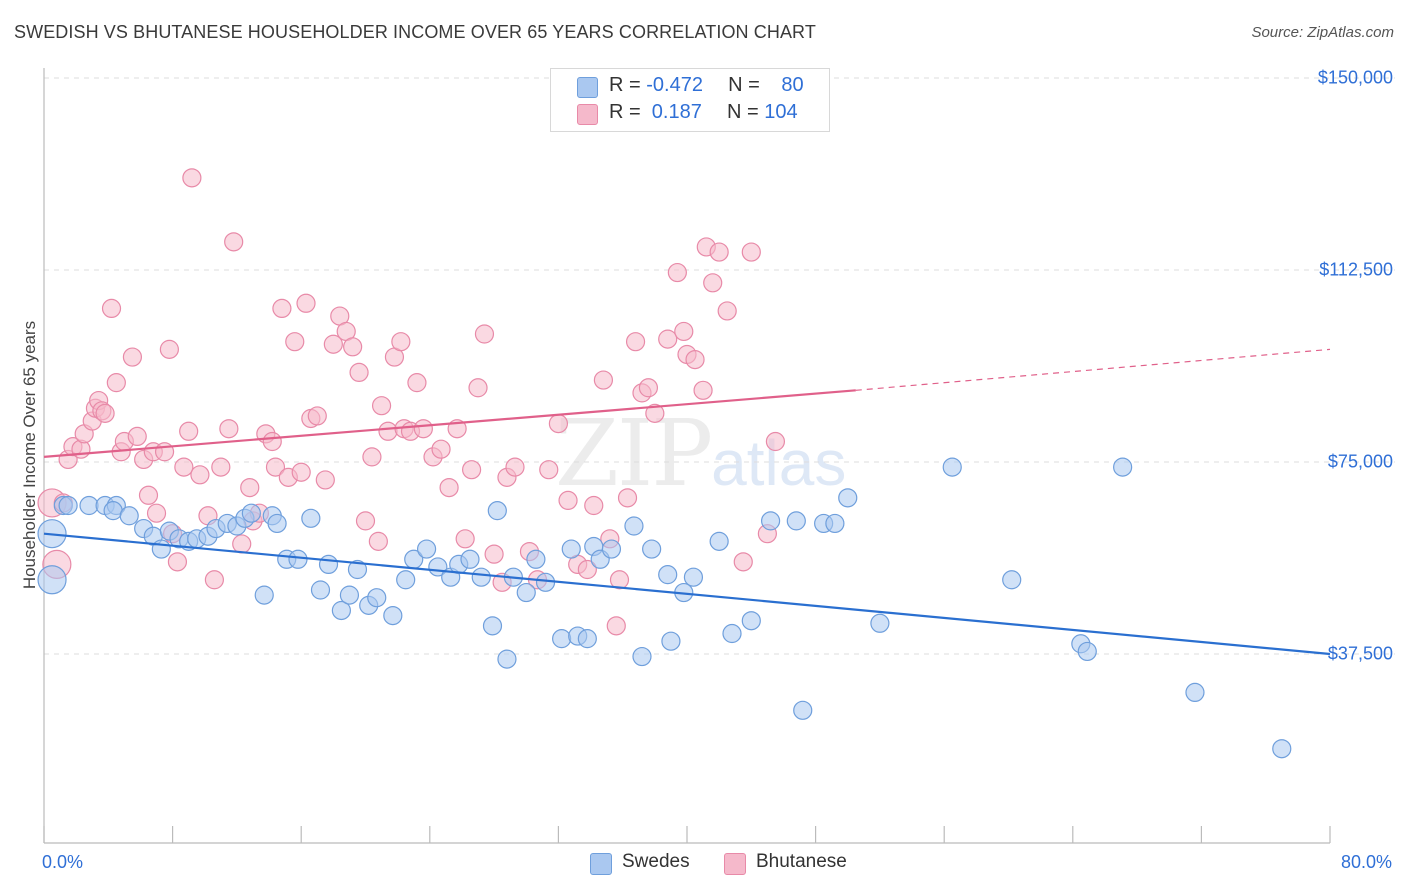 This screenshot has height=892, width=1406. Describe the element at coordinates (1366, 862) in the screenshot. I see `x-tick-max: 80.0%` at that location.